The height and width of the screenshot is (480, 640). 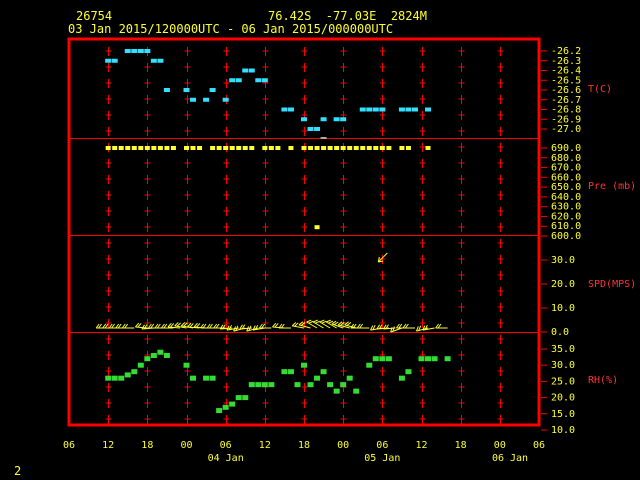 I want to click on y-tick-label: 650.0, so click(x=566, y=187).